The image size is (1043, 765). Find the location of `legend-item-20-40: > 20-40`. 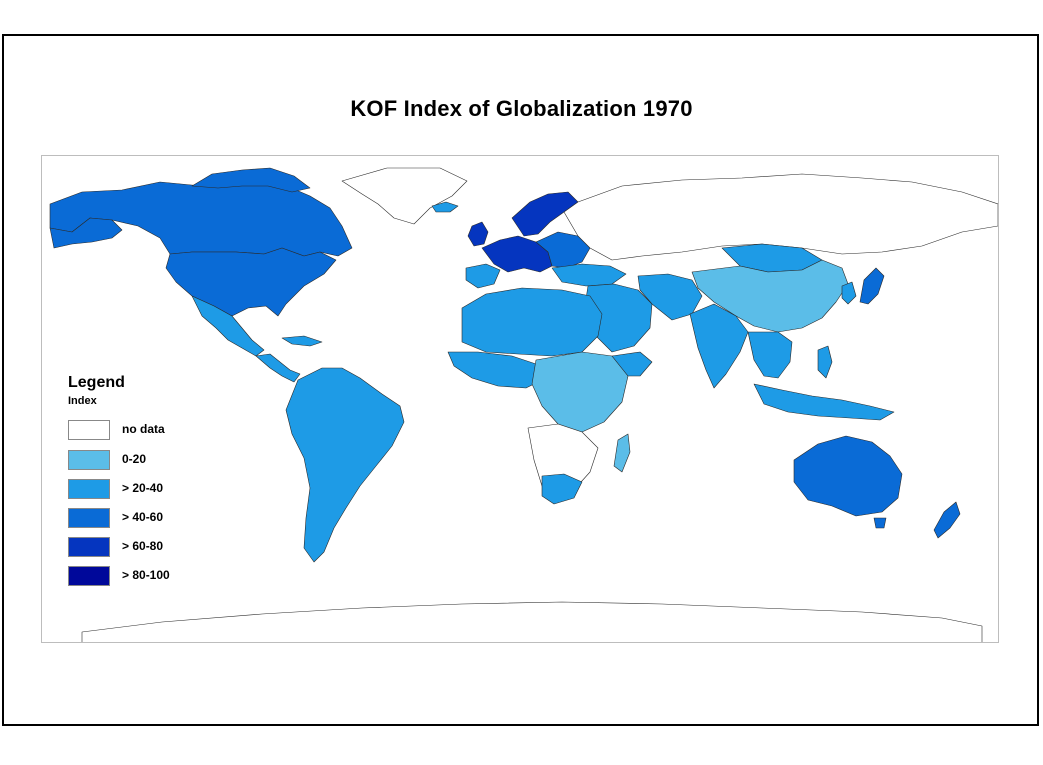

legend-item-20-40: > 20-40 is located at coordinates (148, 489).